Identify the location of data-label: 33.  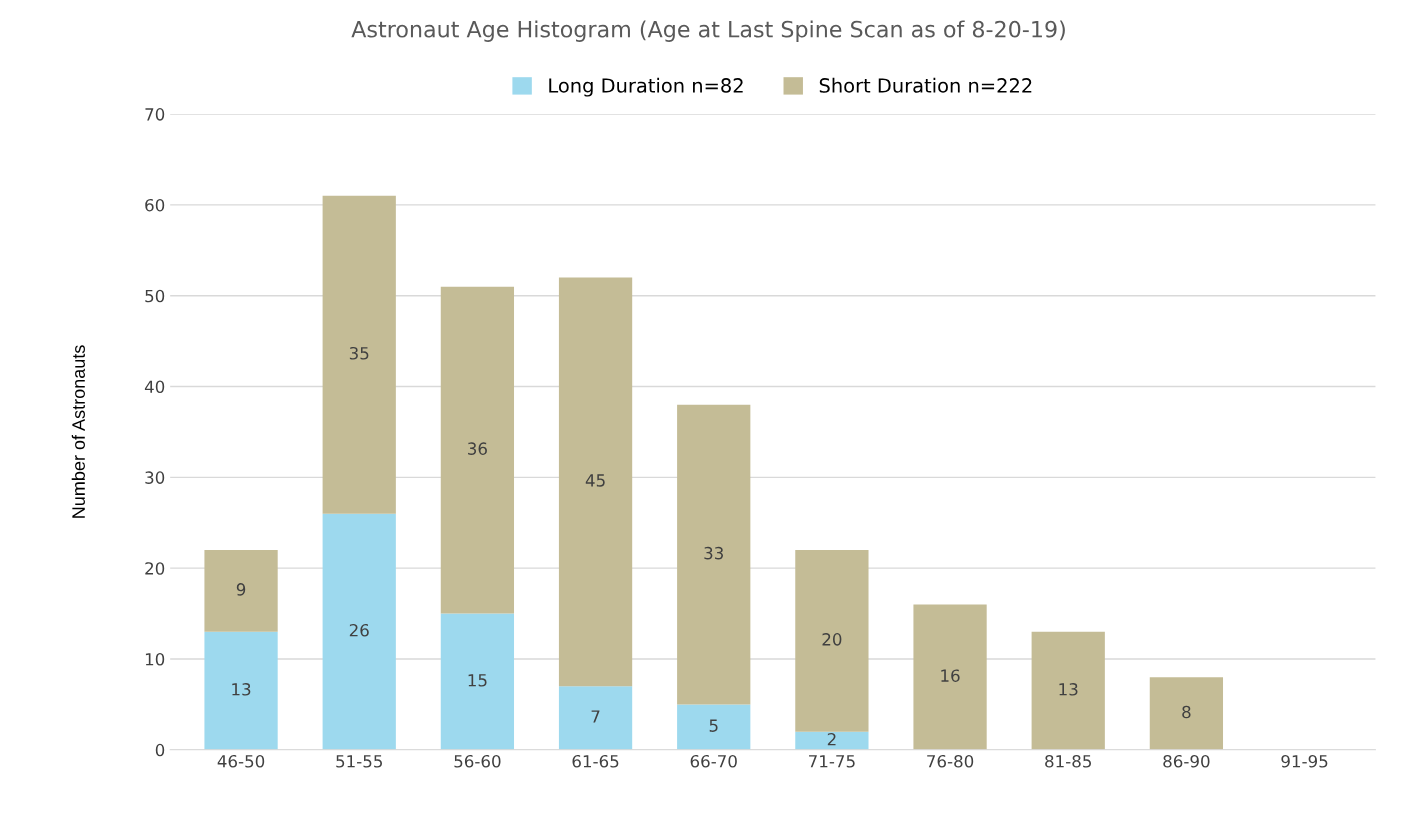
(713, 553).